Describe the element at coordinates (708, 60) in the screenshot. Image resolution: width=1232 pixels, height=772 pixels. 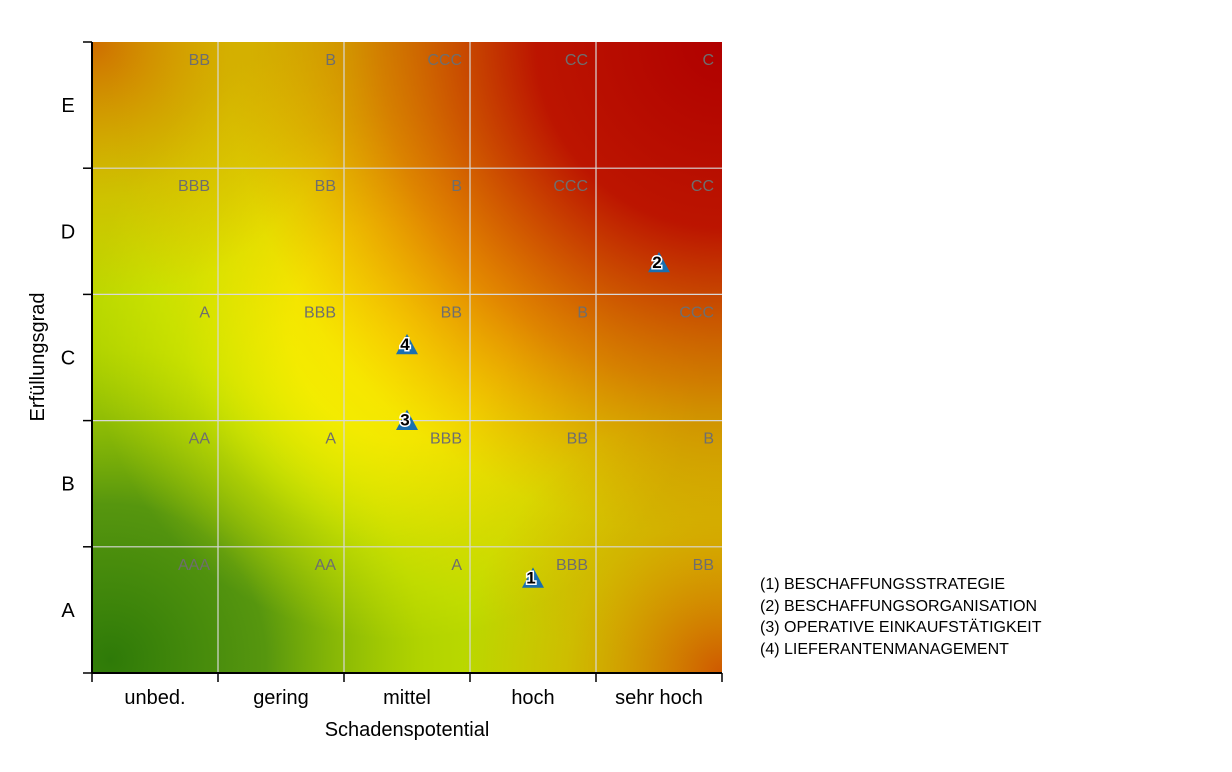
I see `cell-rating-label: C` at that location.